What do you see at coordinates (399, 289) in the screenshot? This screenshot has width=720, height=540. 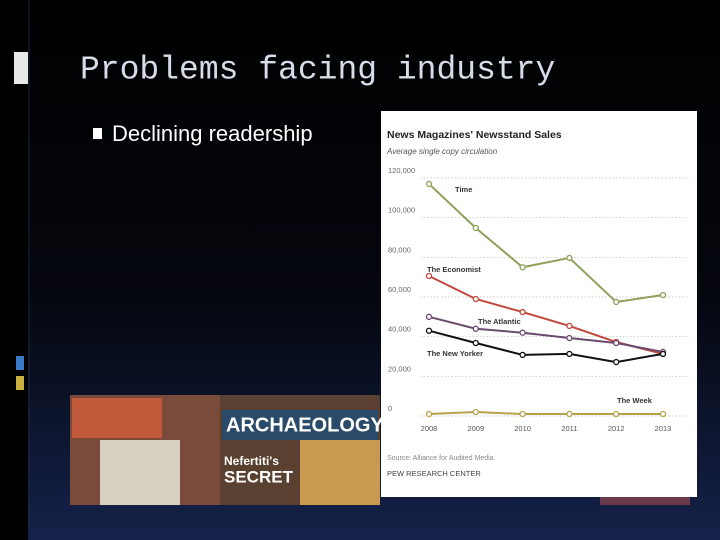 I see `y-tick-label: 60,000` at bounding box center [399, 289].